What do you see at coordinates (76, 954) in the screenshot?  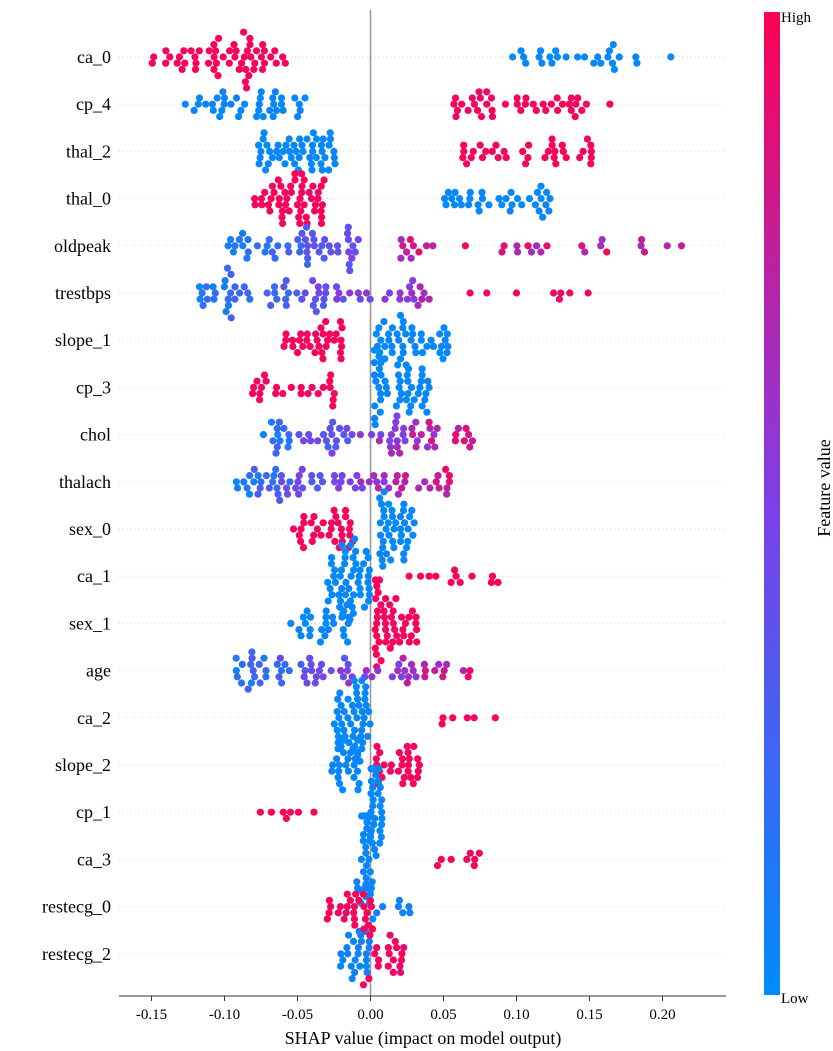 I see `feature-label-restecg_2: restecg_2` at bounding box center [76, 954].